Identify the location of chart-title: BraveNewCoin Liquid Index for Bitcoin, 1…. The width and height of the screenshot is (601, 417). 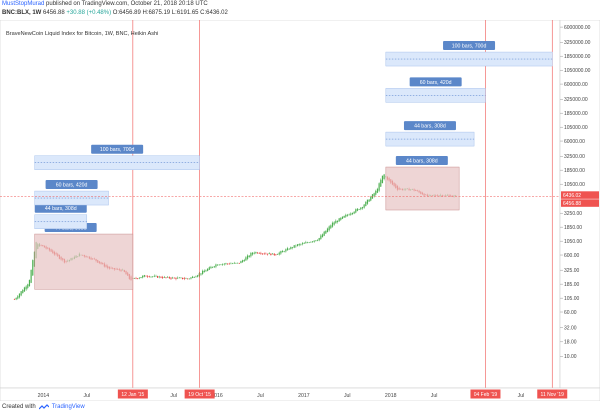
(82, 34).